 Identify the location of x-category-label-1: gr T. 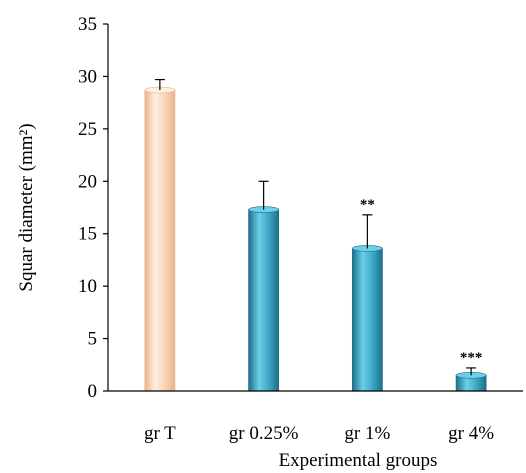
(160, 433).